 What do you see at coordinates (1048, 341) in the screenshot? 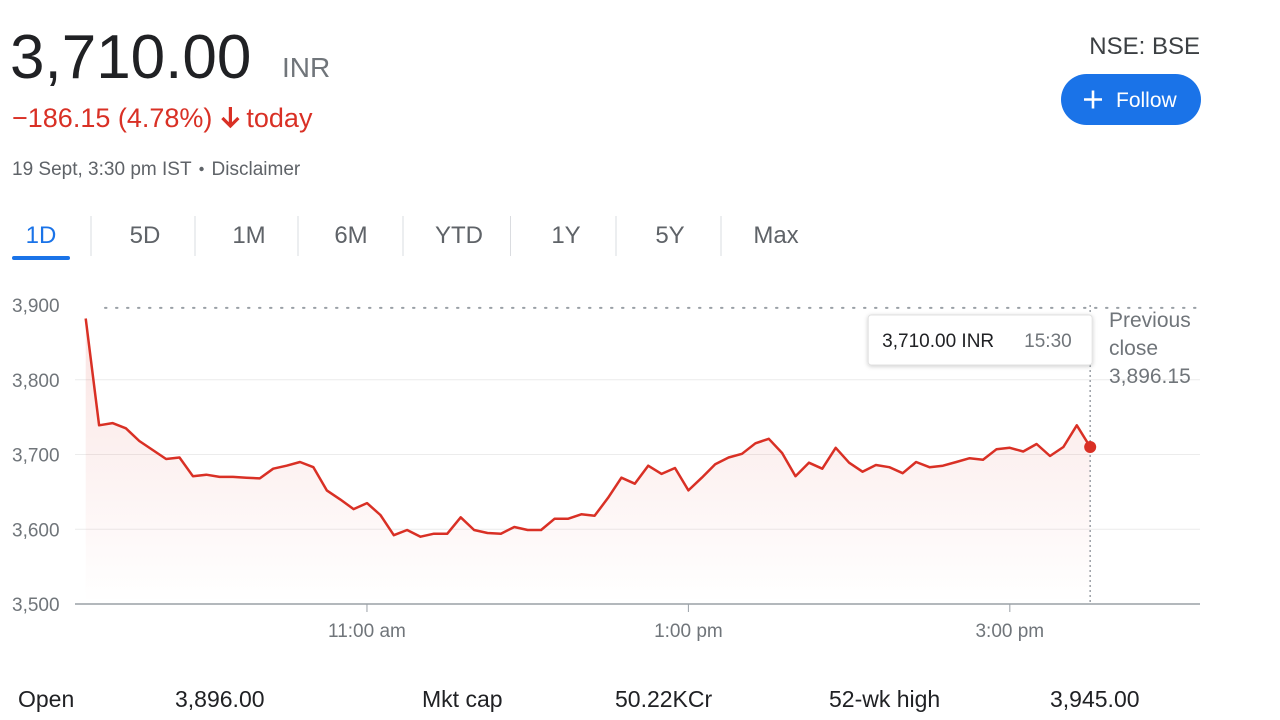
I see `tooltip-time: 15:30` at bounding box center [1048, 341].